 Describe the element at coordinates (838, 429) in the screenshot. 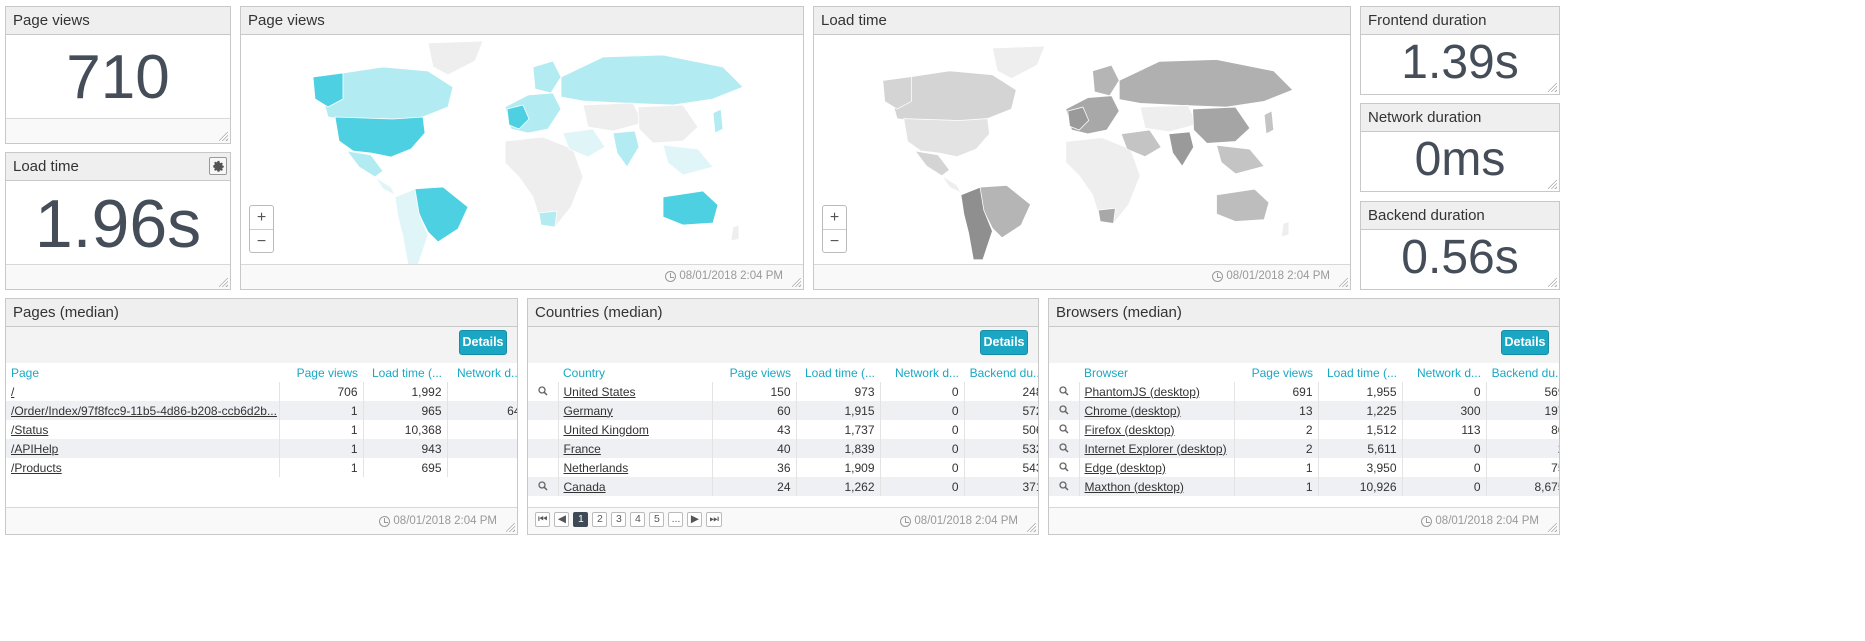

I see `cell: 1,737` at that location.